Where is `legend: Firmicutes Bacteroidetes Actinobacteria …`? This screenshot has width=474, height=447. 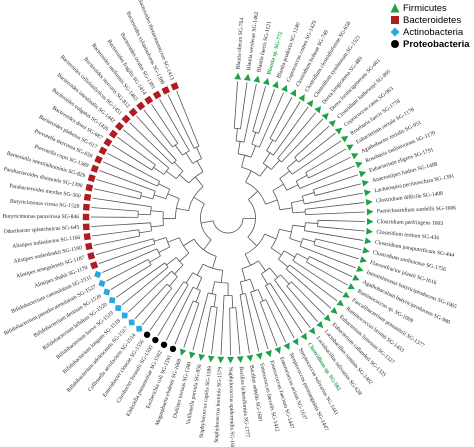 legend: Firmicutes Bacteroidetes Actinobacteria … is located at coordinates (432, 26).